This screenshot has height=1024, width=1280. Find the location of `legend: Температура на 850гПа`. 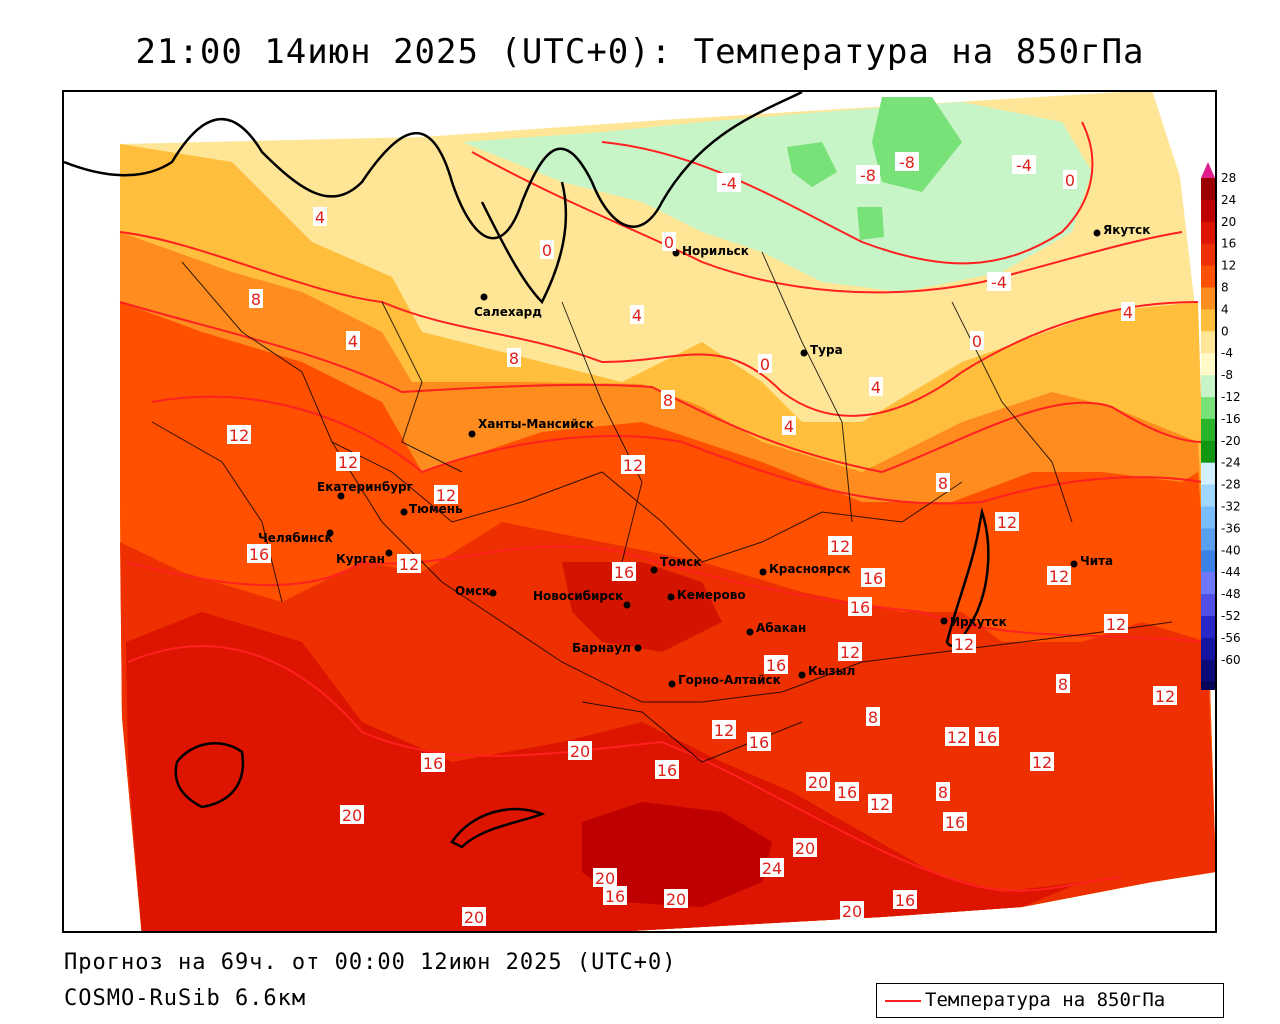

legend: Температура на 850гПа is located at coordinates (1050, 1000).